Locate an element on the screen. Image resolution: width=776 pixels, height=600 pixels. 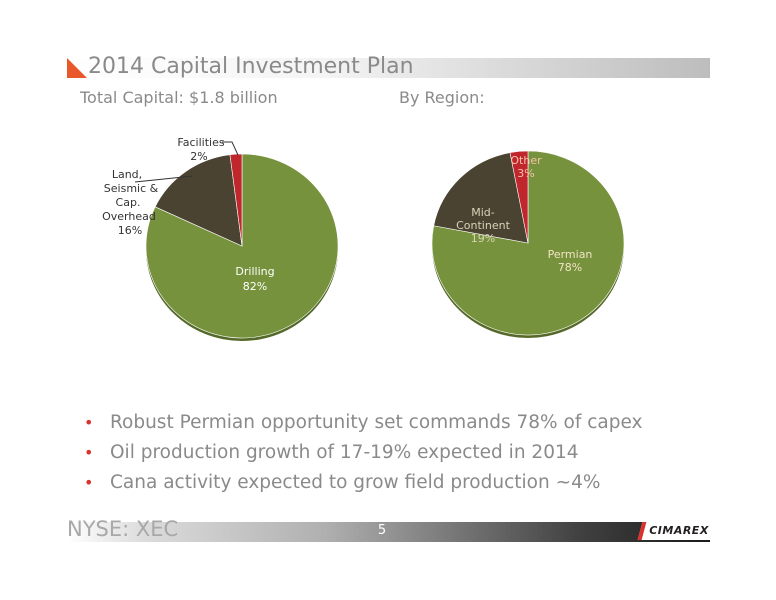
total-capital-subtitle: Total Capital: $1.8 billion is located at coordinates (179, 97).